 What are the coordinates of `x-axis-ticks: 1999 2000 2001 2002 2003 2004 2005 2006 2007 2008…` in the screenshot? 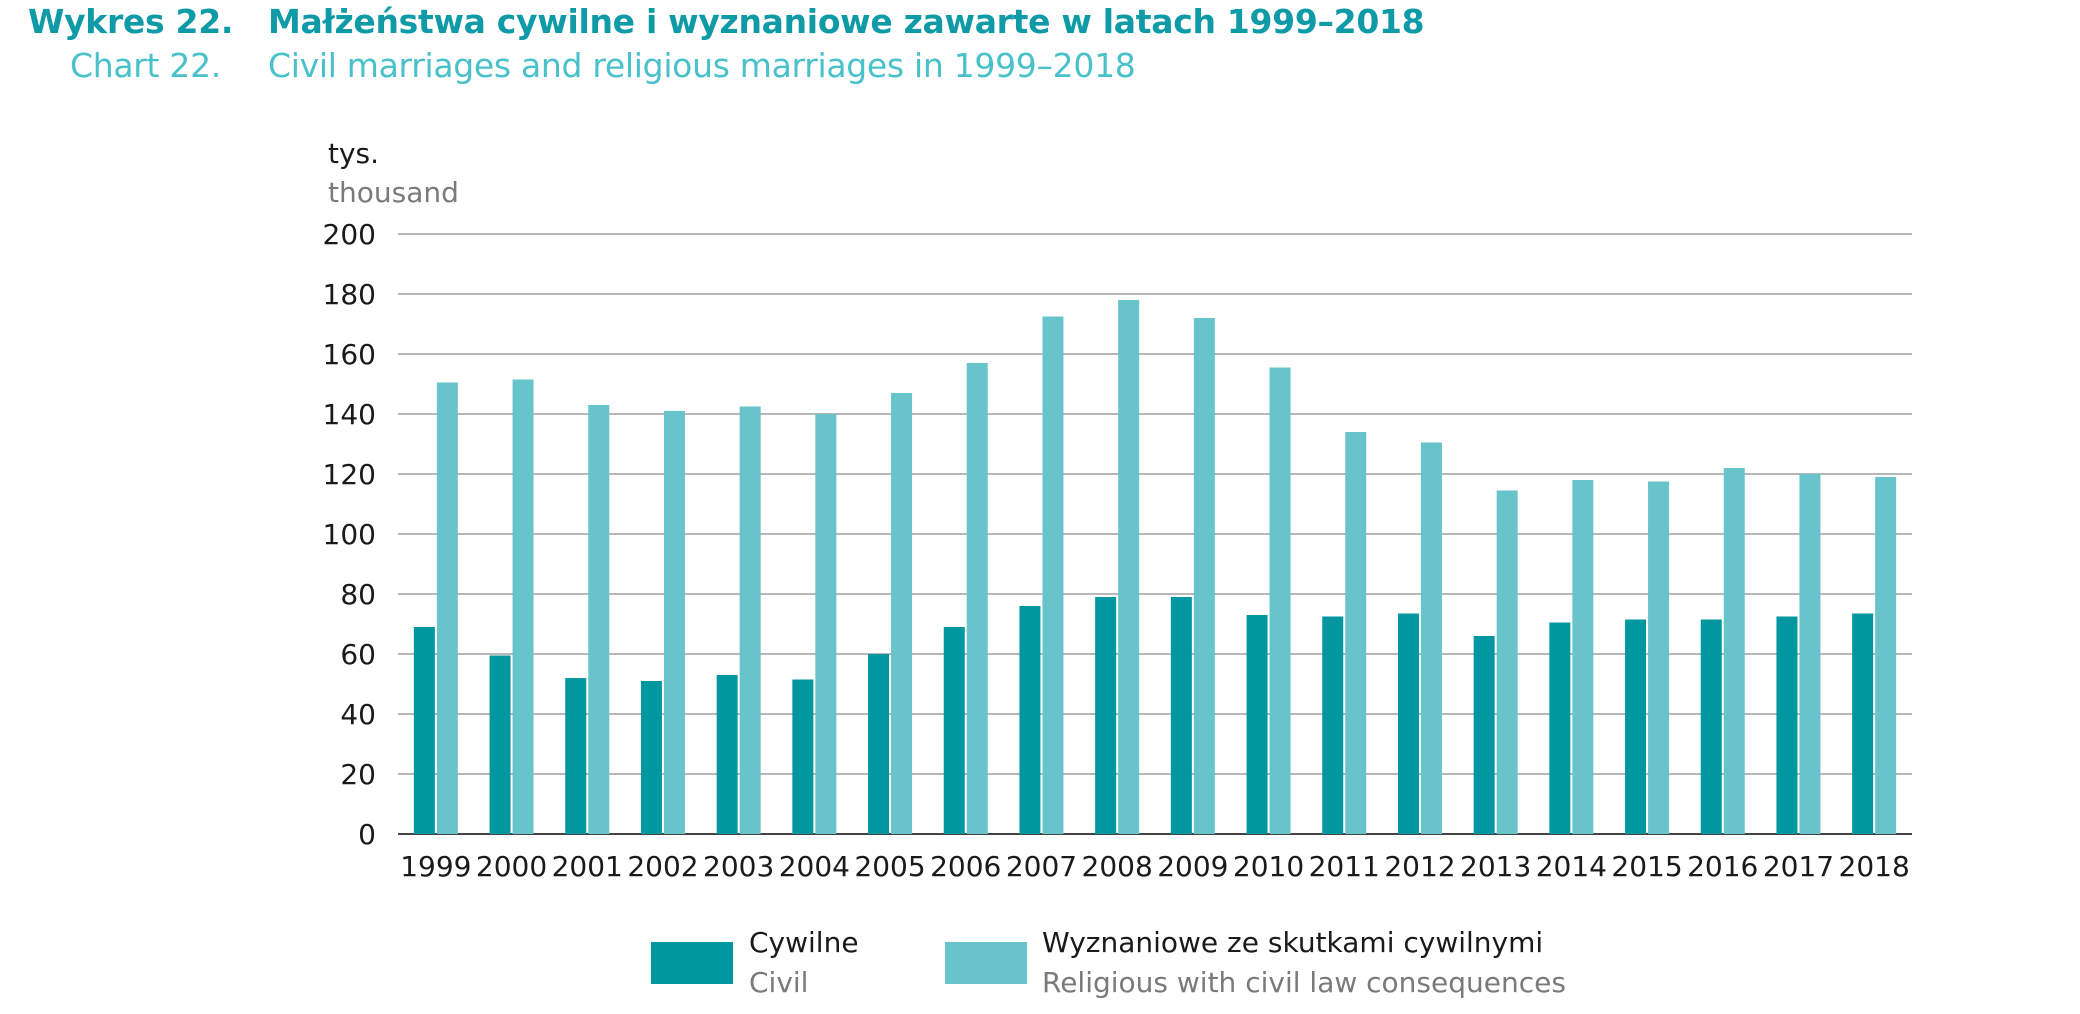 It's located at (1155, 866).